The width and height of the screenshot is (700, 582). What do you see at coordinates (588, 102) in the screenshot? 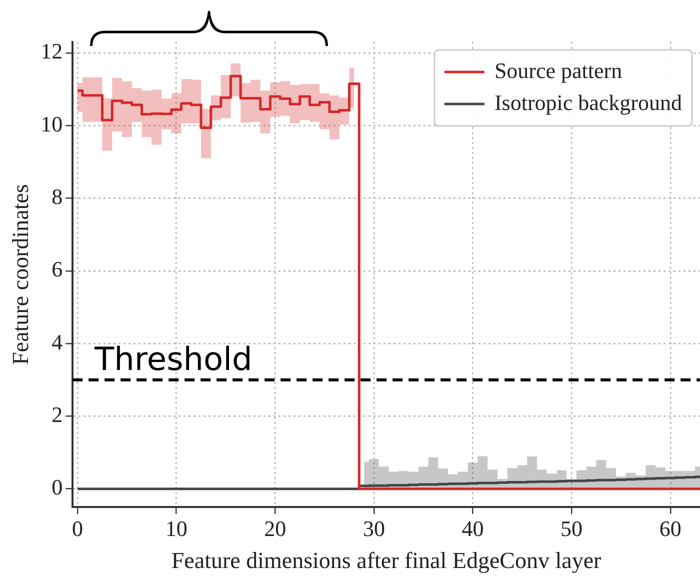
I see `legend-label: Isotropic background` at bounding box center [588, 102].